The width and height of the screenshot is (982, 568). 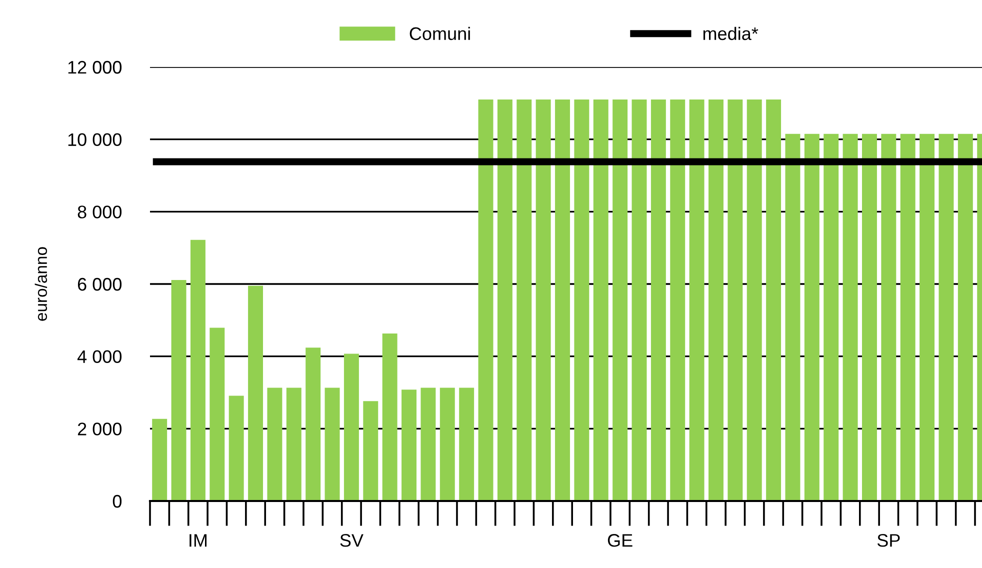 I want to click on y-tick-label: 4 000, so click(x=99, y=357).